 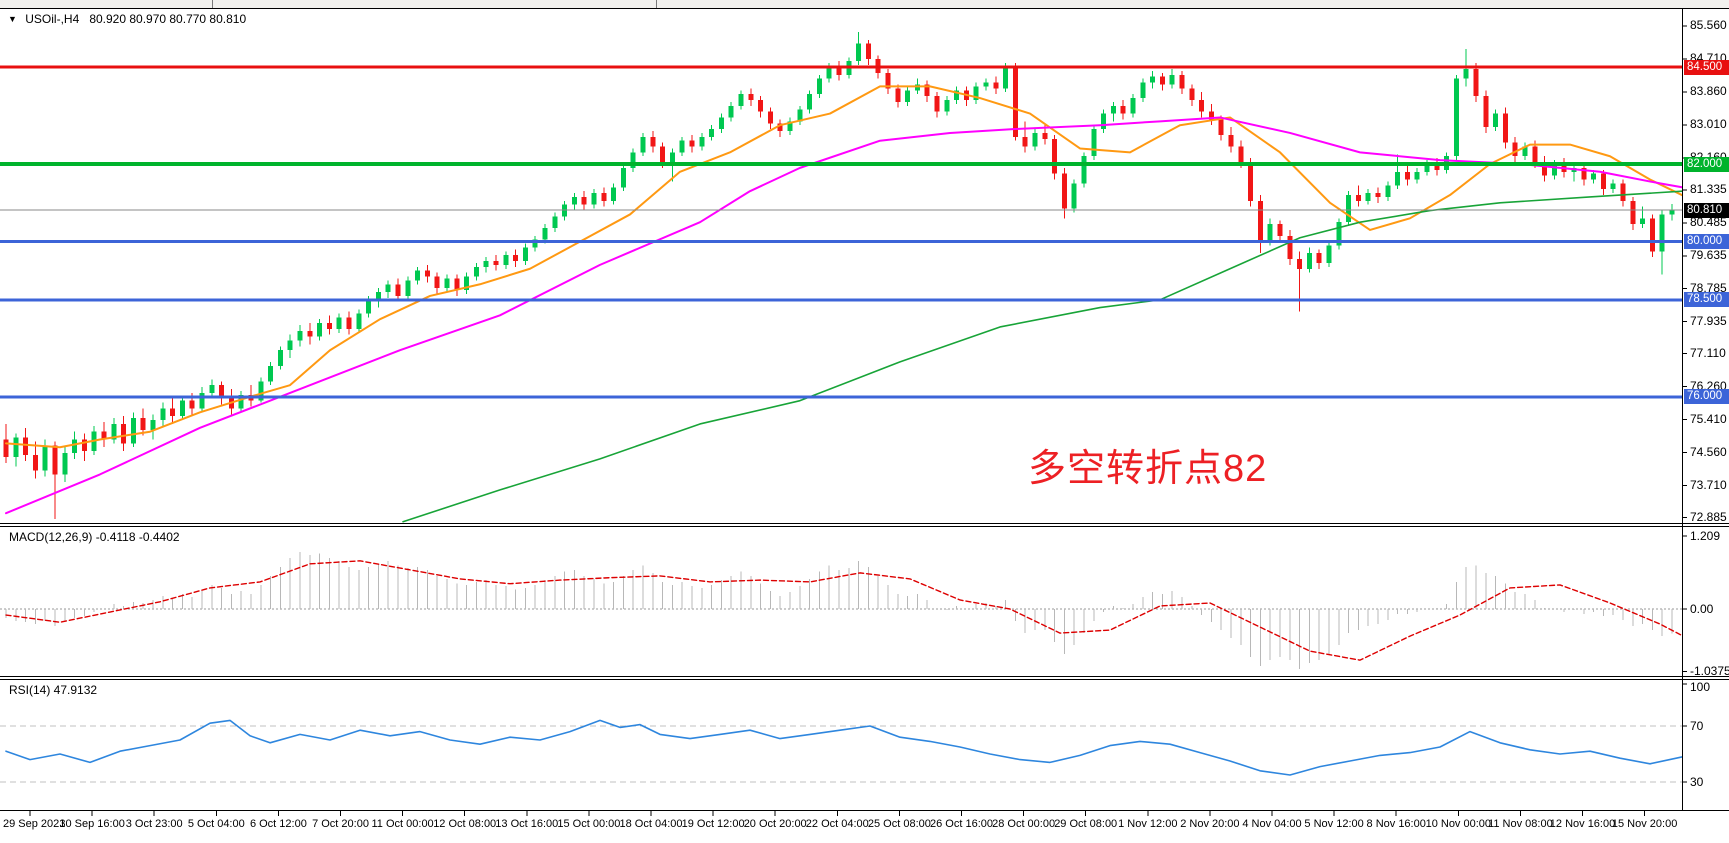 I want to click on price-axis-label: 83.860, so click(x=1708, y=91).